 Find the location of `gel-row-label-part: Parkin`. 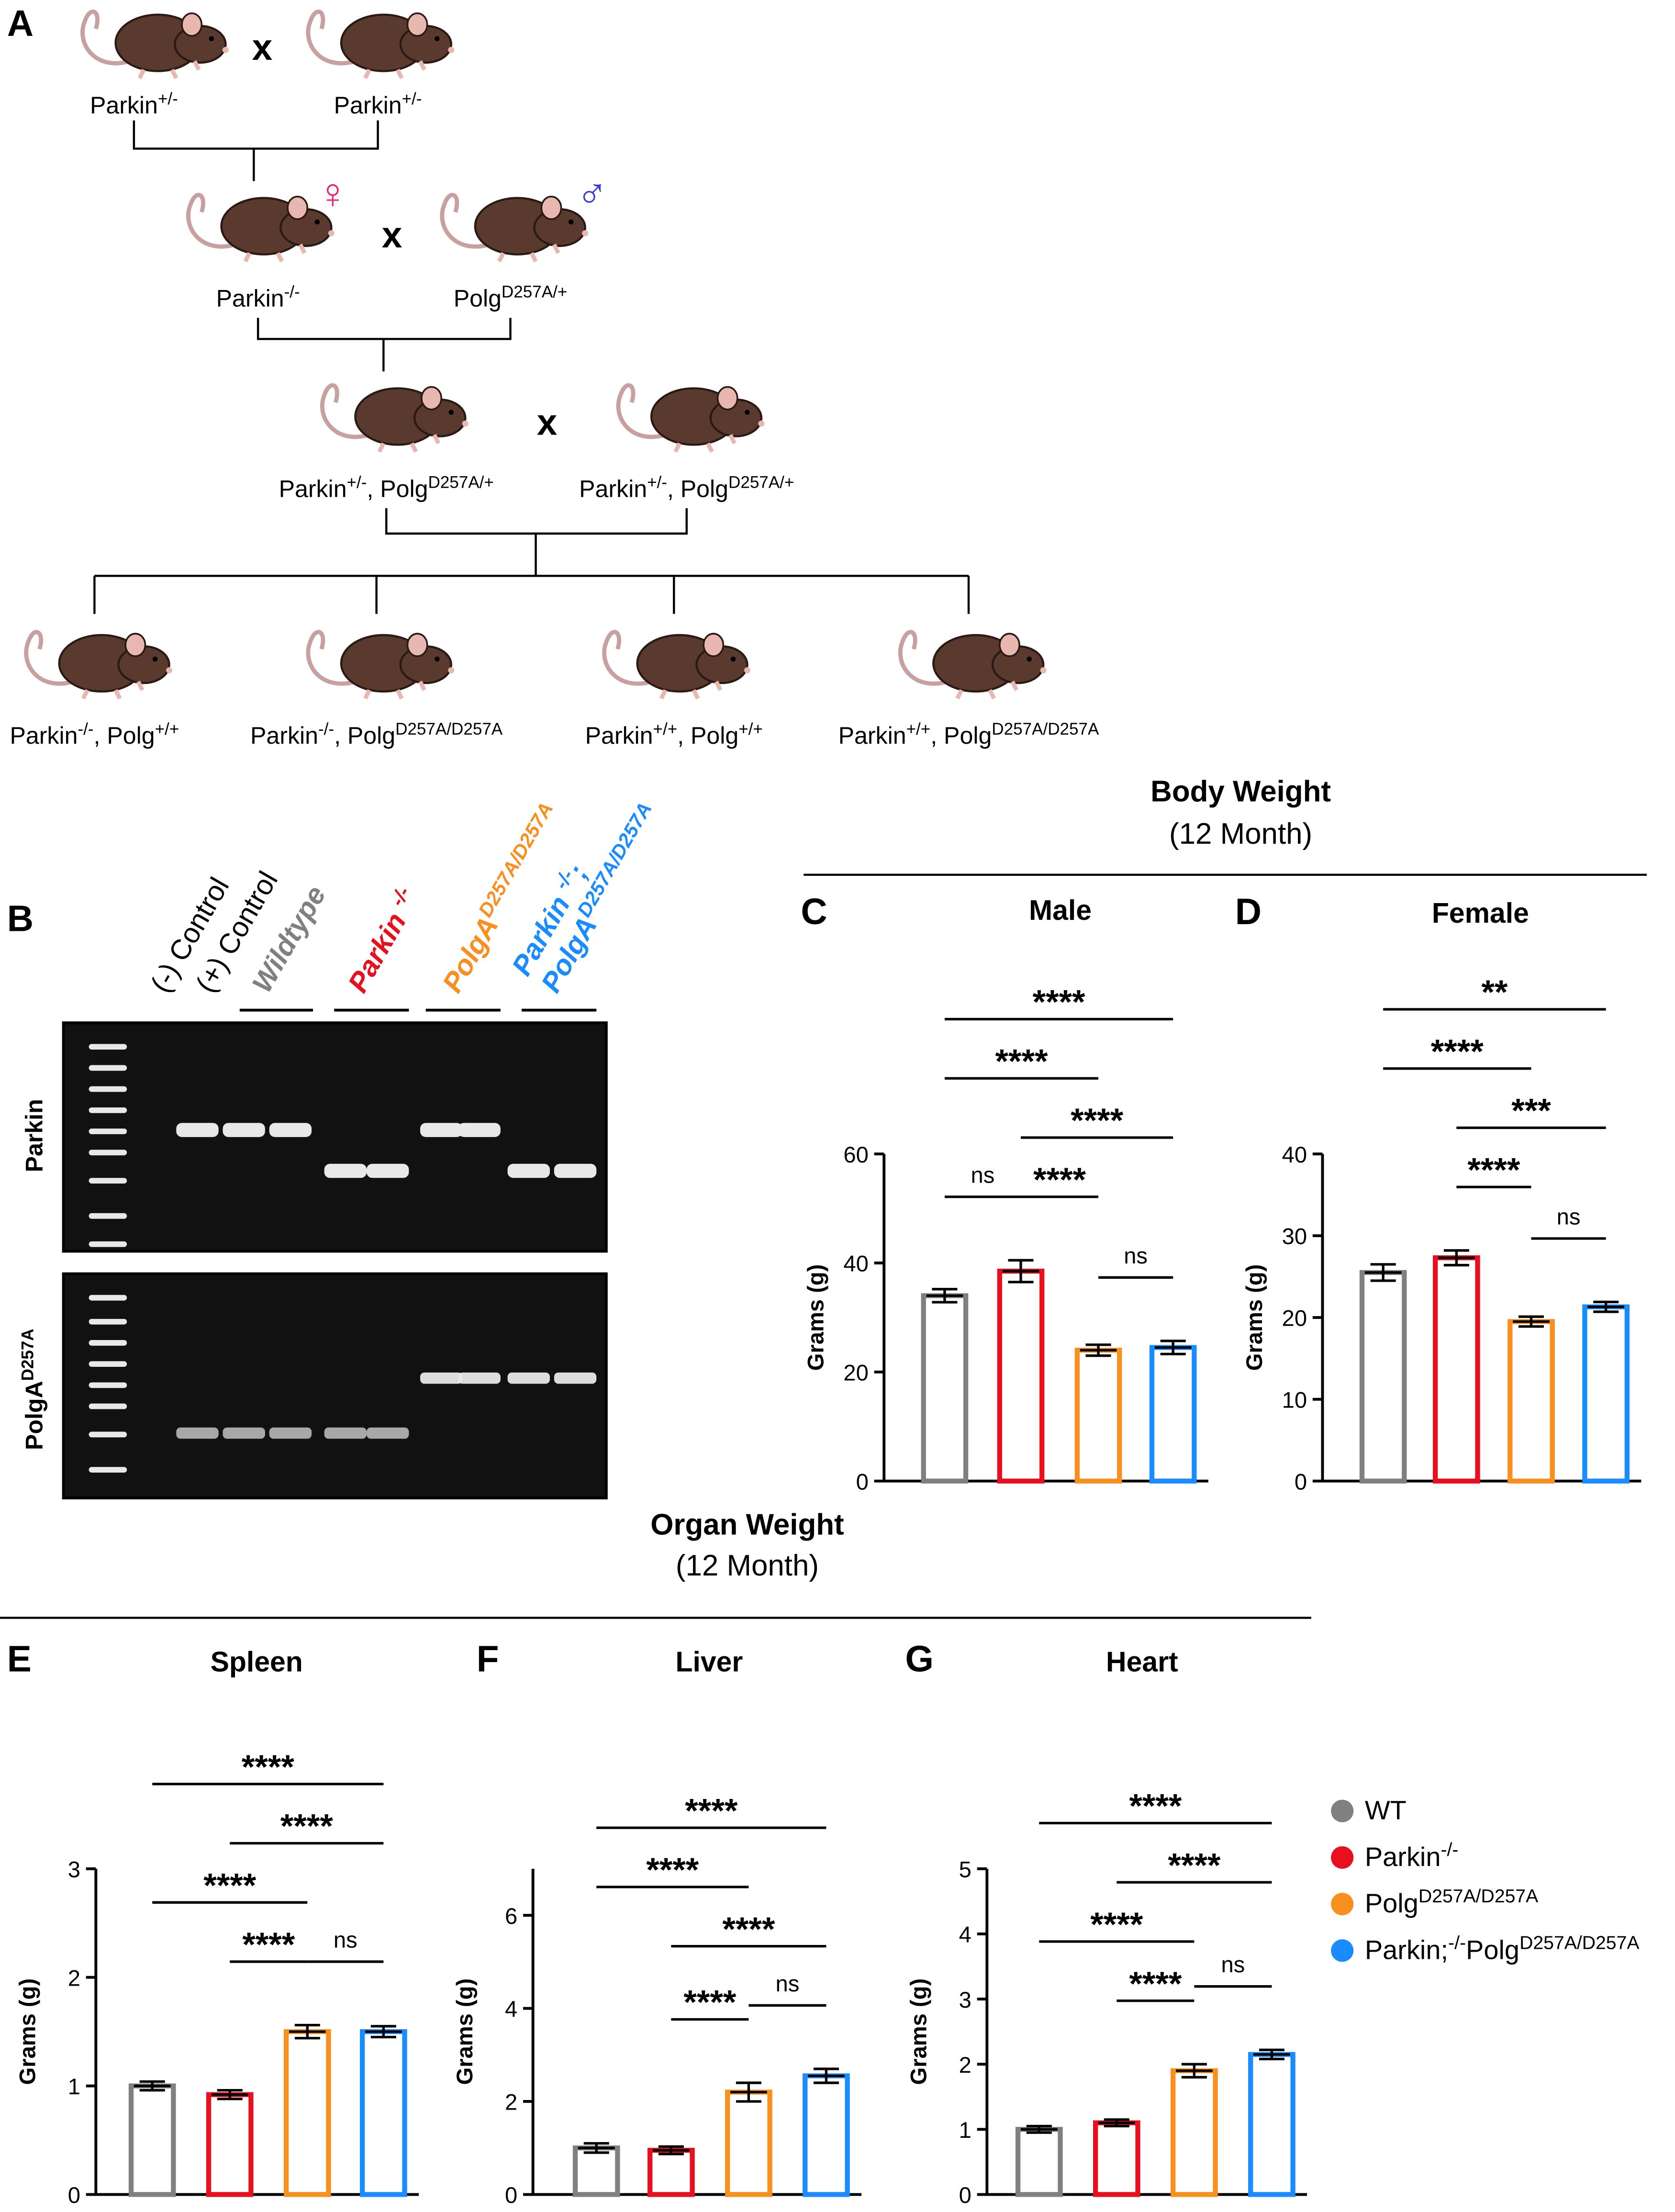

gel-row-label-part: Parkin is located at coordinates (34, 1135).